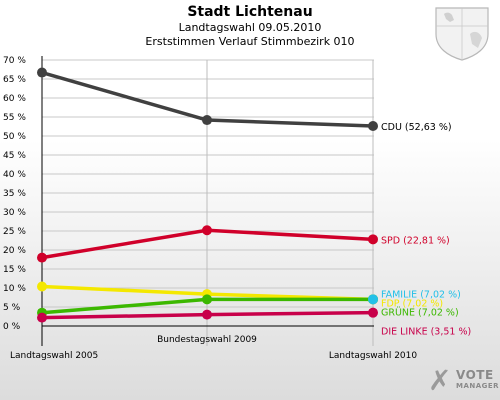 The image size is (500, 400). Describe the element at coordinates (14, 175) in the screenshot. I see `y-tick-label: 40 %` at that location.